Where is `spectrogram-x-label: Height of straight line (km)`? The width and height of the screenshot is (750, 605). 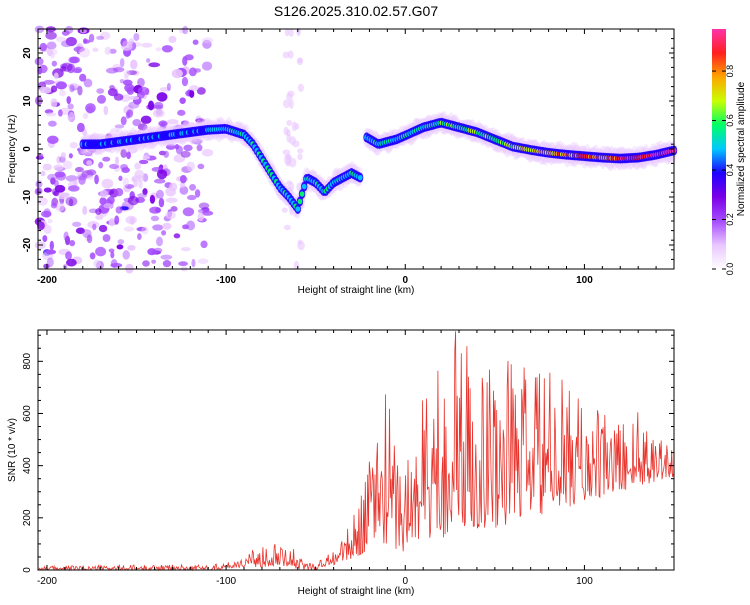
spectrogram-x-label: Height of straight line (km) is located at coordinates (356, 290).